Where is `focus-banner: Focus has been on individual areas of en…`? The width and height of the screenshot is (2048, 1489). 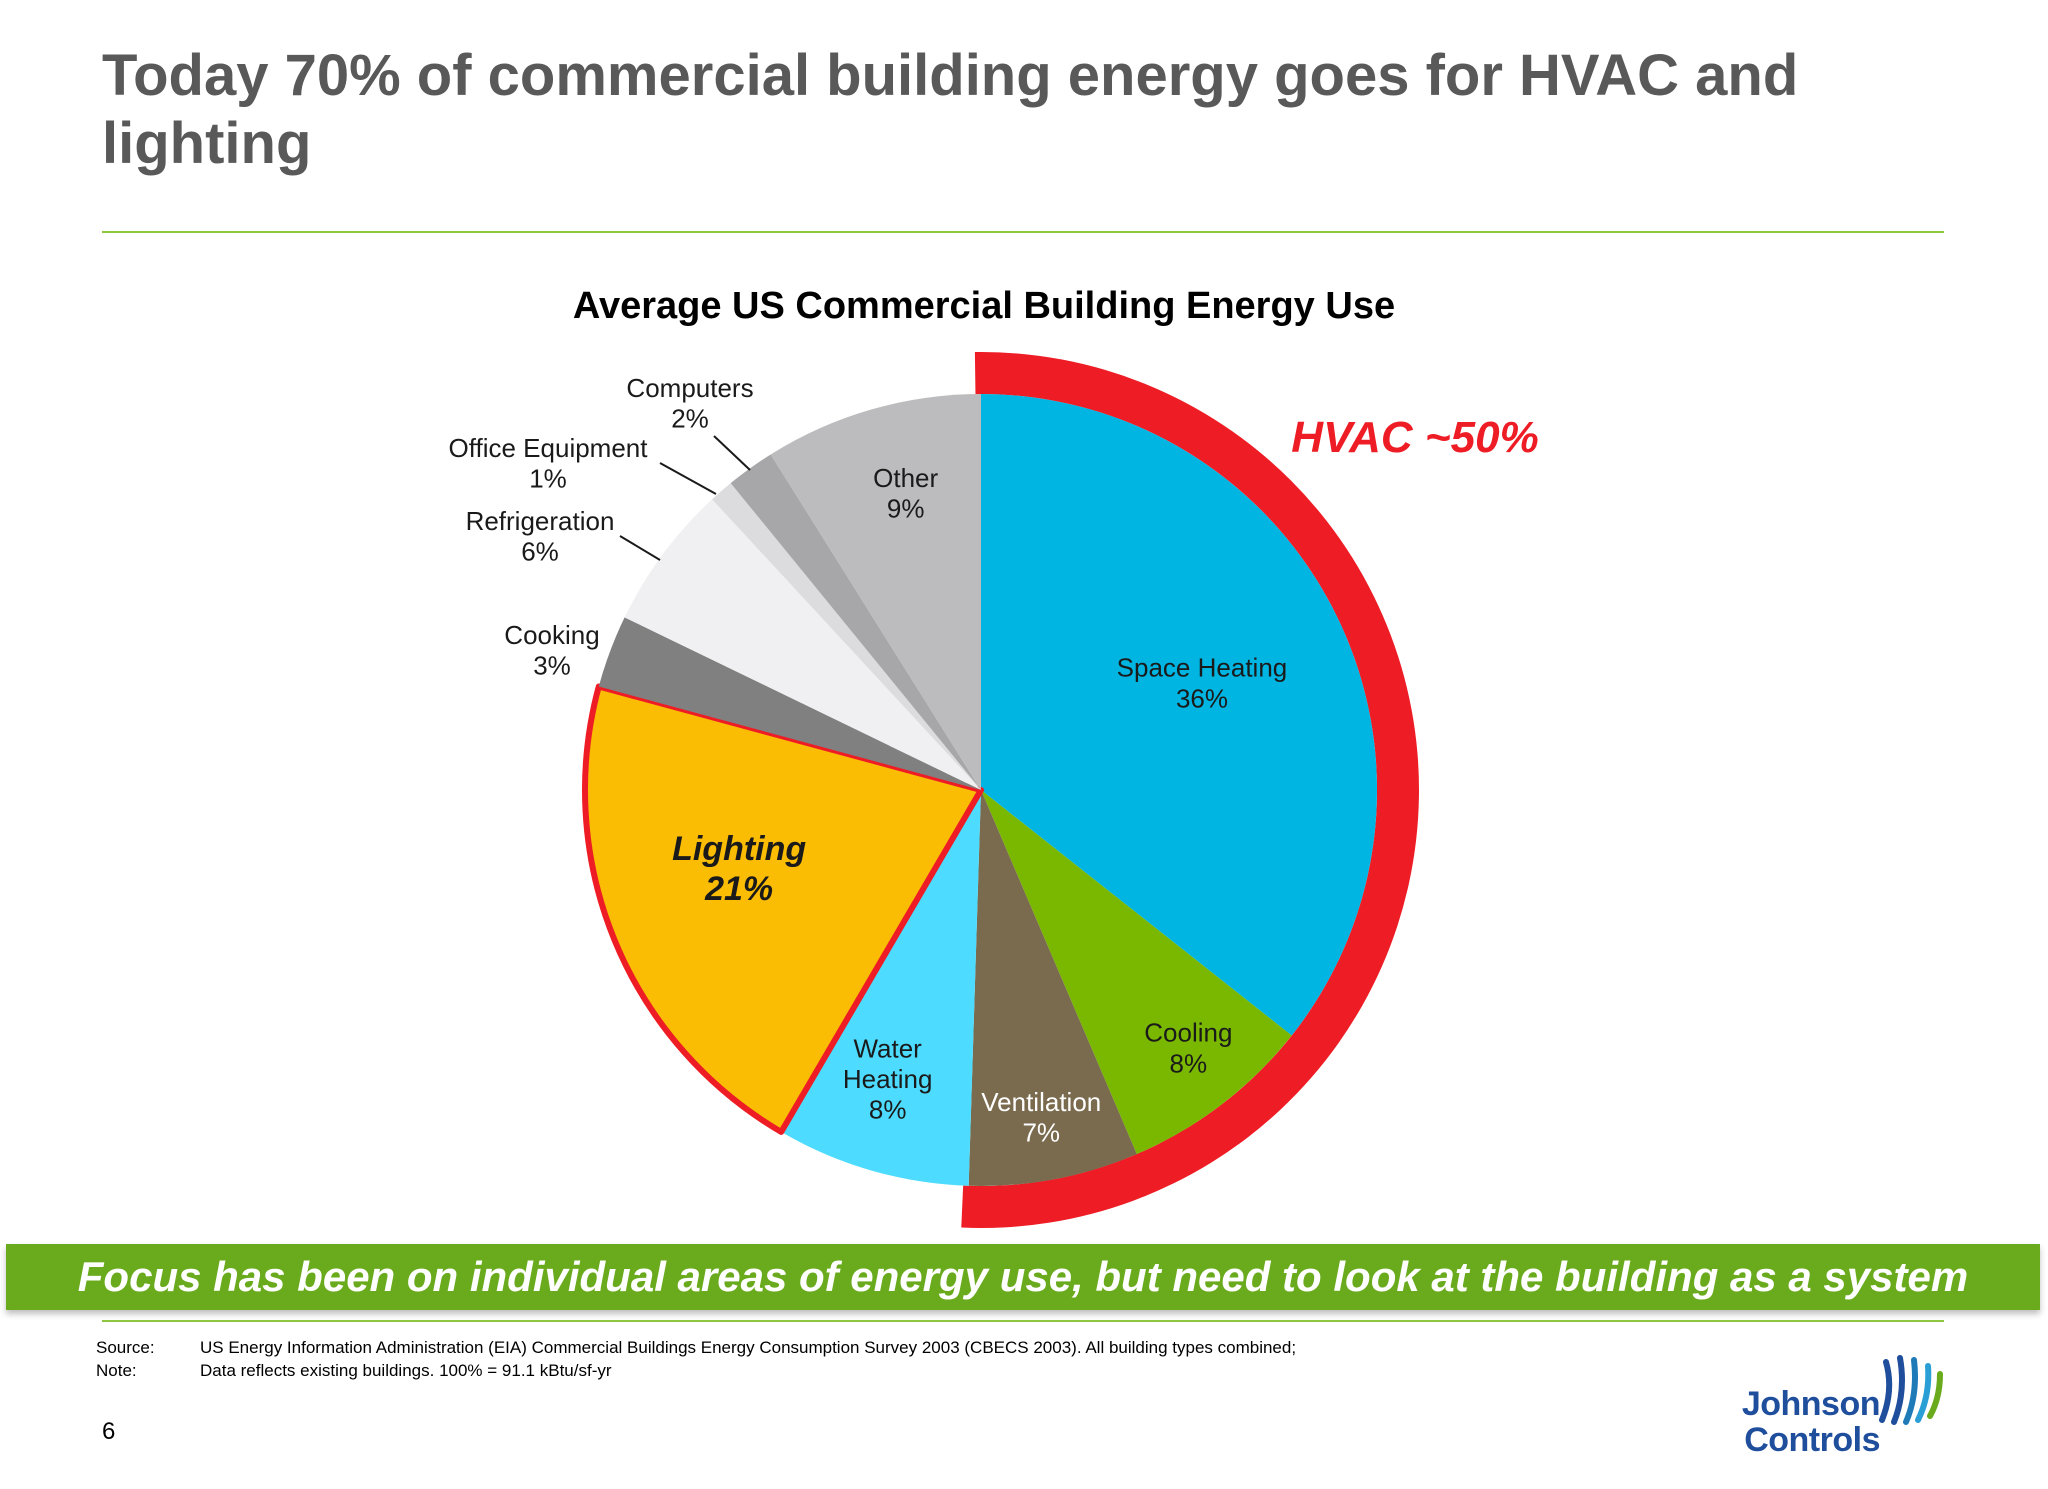 focus-banner: Focus has been on individual areas of en… is located at coordinates (1023, 1277).